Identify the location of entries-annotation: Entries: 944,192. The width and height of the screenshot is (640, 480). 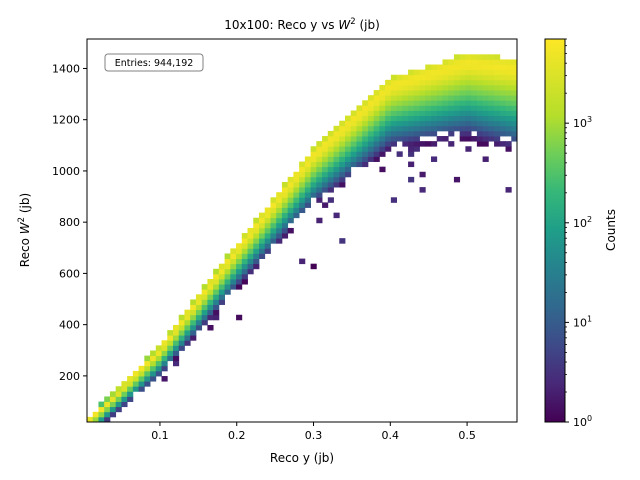
(154, 62).